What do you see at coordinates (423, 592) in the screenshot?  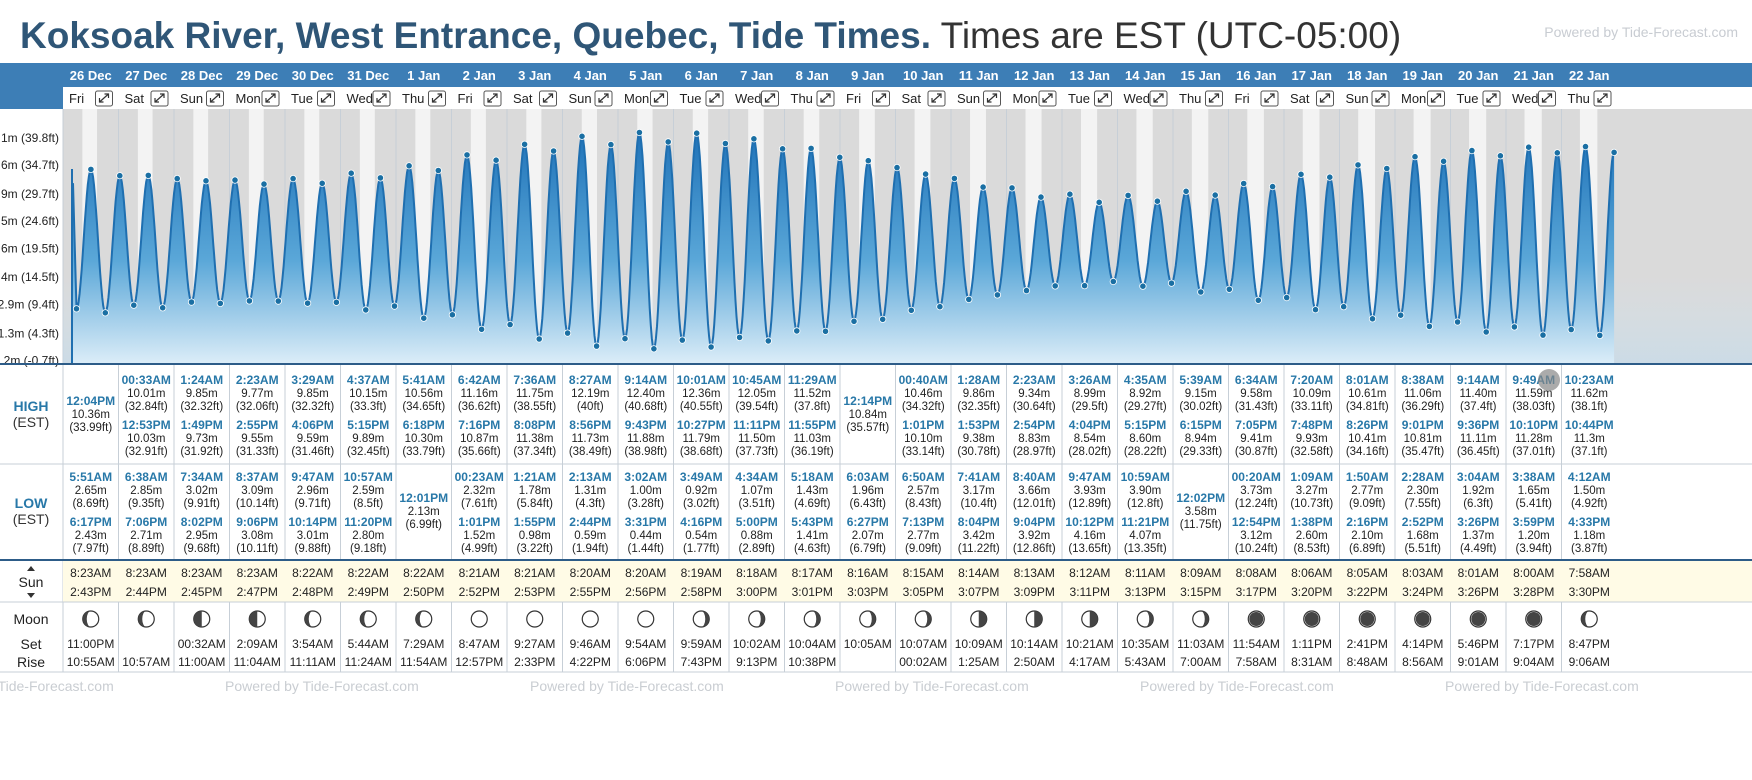 I see `sunset-time: 2:50PM` at bounding box center [423, 592].